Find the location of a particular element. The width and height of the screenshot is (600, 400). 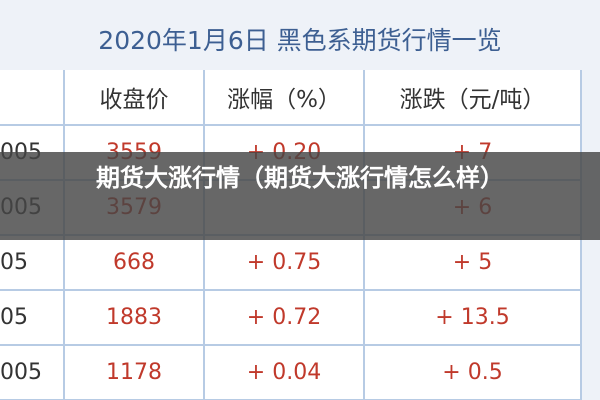

table-cell: + 0.04 is located at coordinates (285, 373).